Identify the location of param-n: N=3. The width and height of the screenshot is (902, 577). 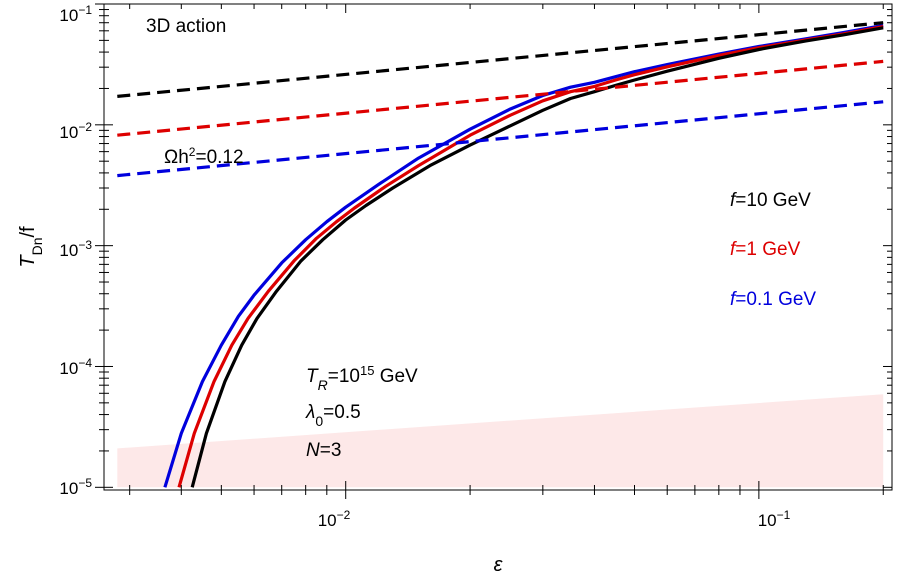
(323, 450).